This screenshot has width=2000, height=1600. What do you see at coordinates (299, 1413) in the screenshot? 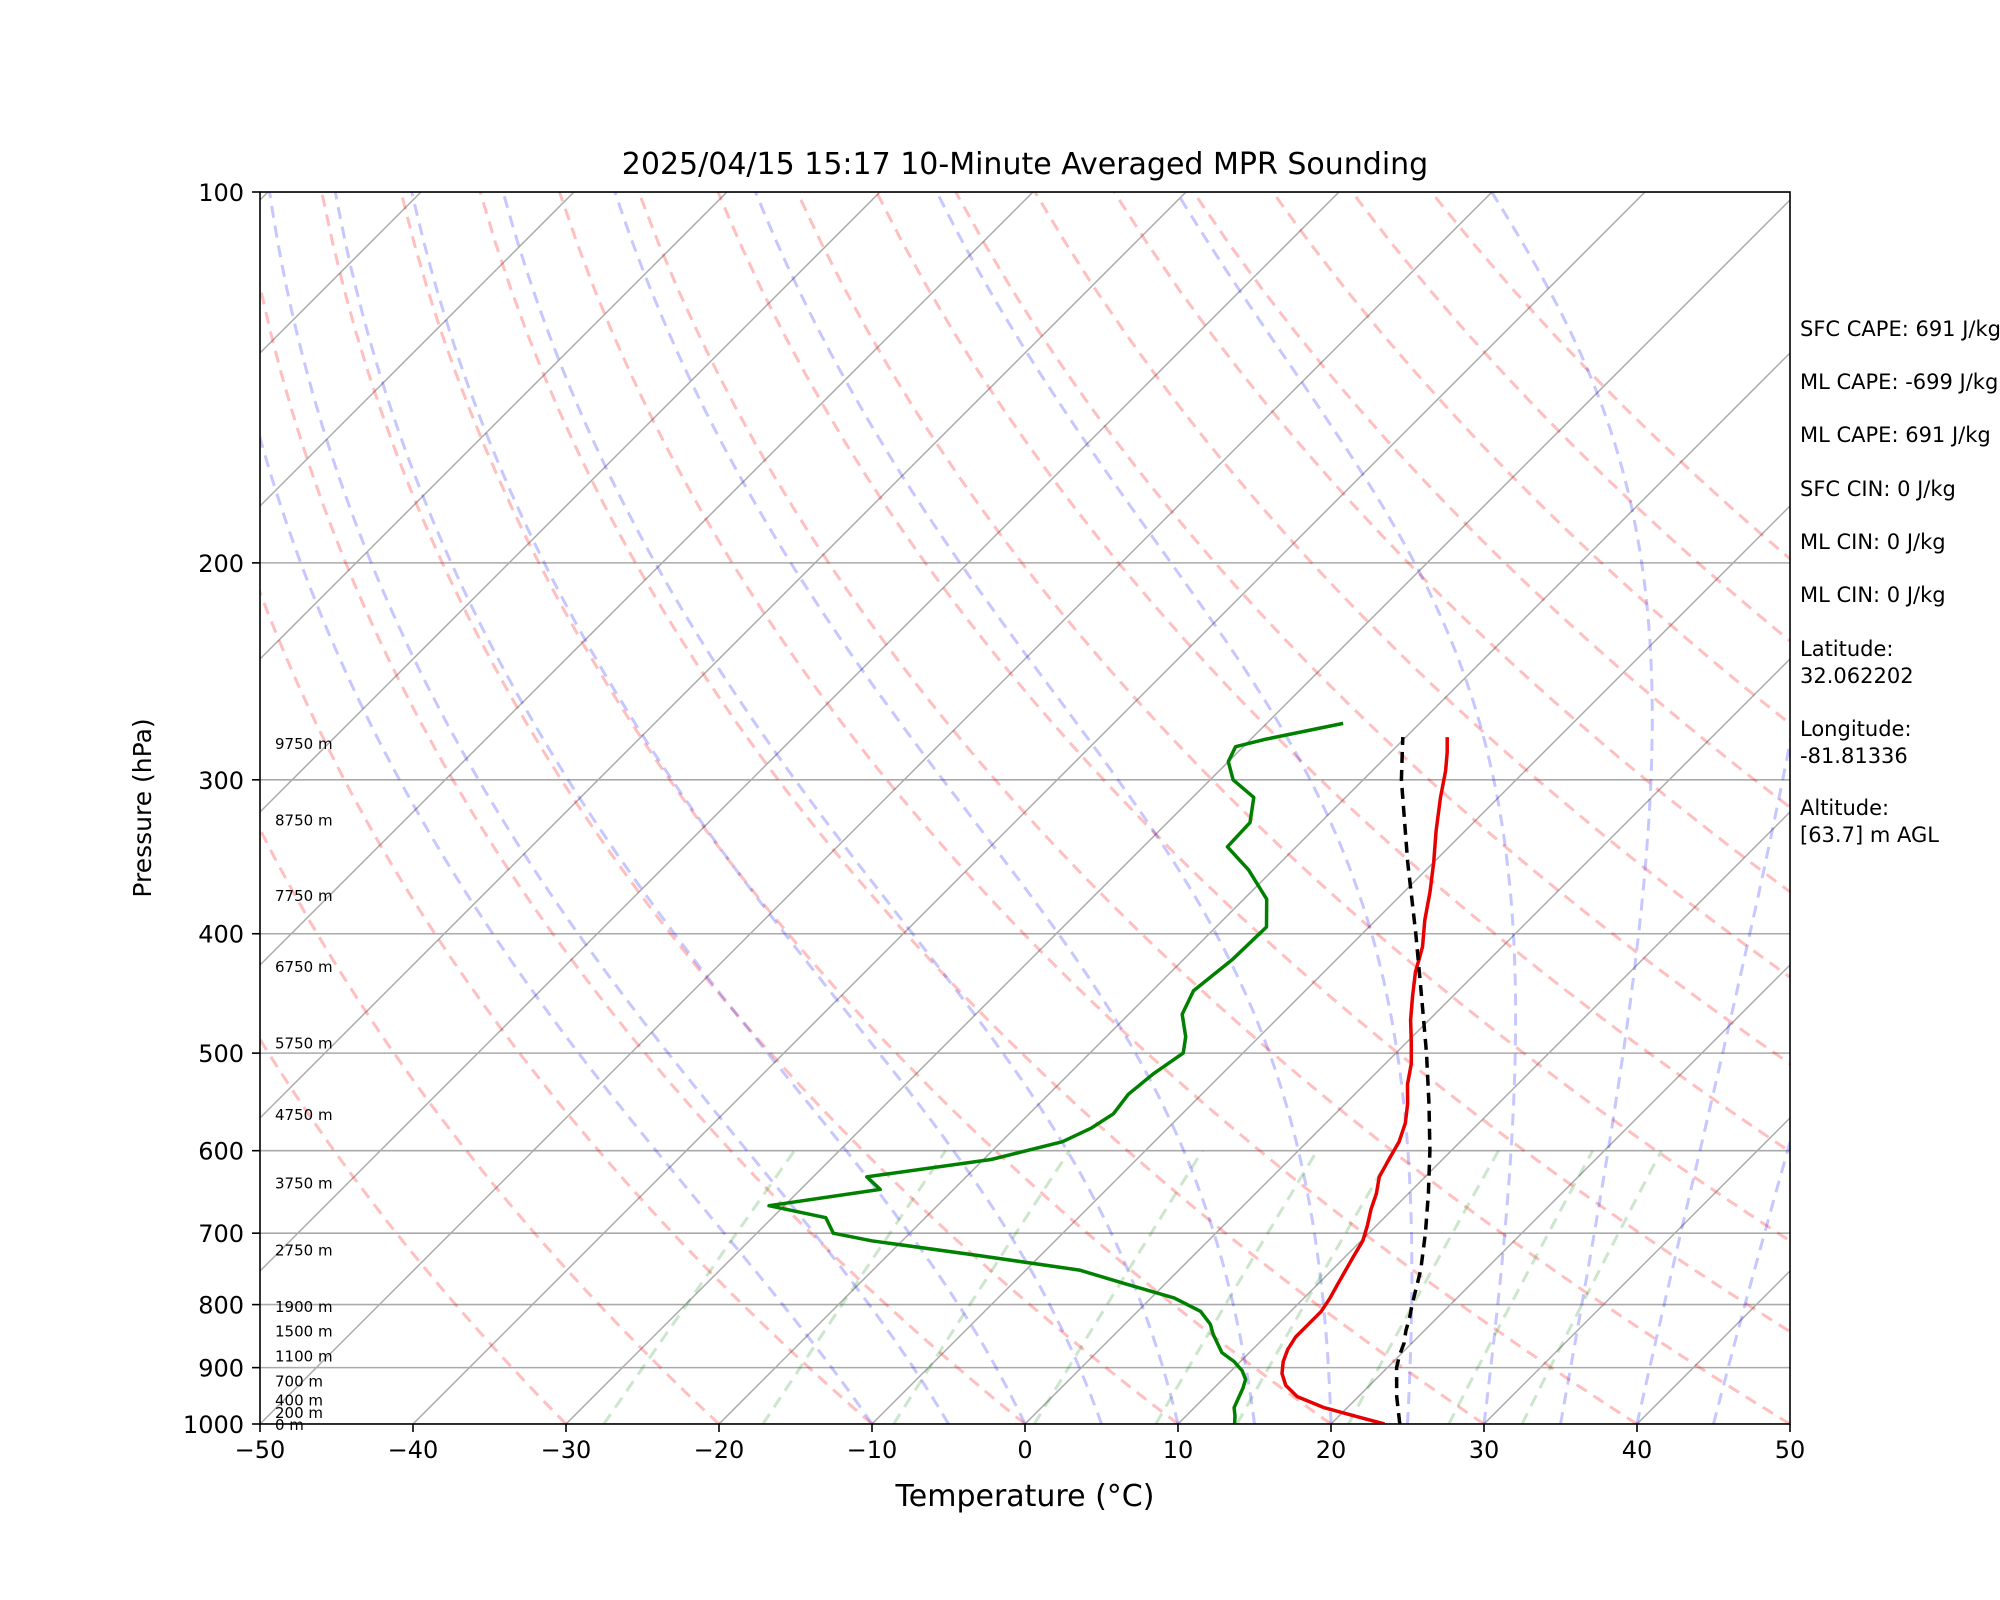
I see `height-label: 200 m` at bounding box center [299, 1413].